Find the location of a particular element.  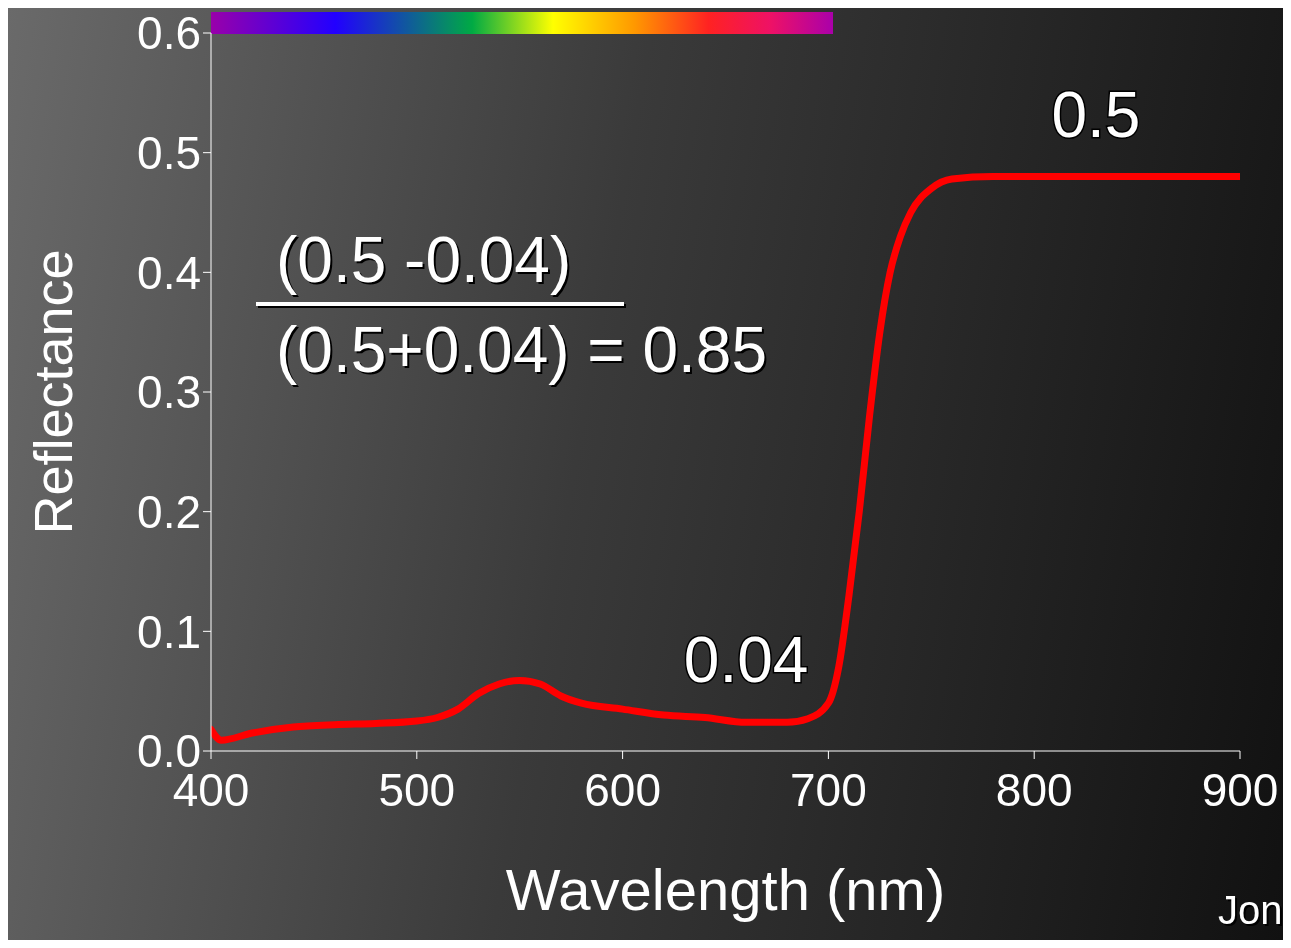

x-tick-label: 500 is located at coordinates (417, 789).